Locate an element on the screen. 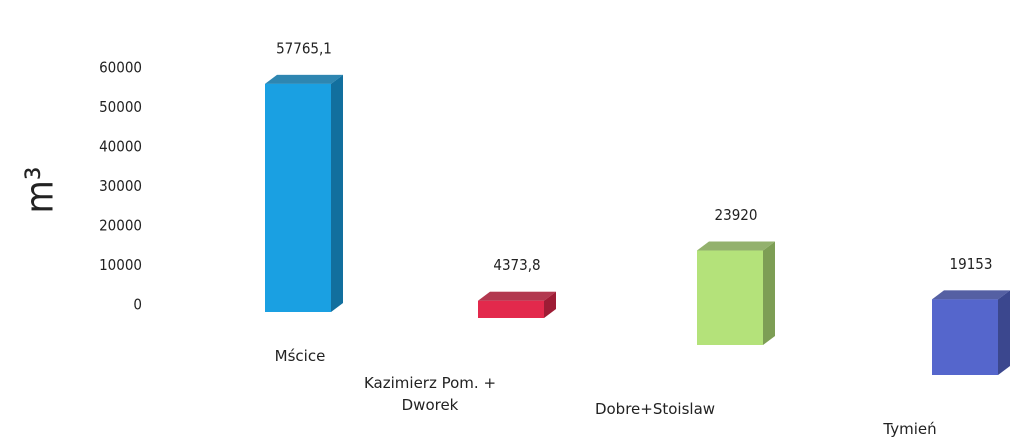 This screenshot has height=441, width=1016. y-tick-label: 50000 is located at coordinates (120, 107).